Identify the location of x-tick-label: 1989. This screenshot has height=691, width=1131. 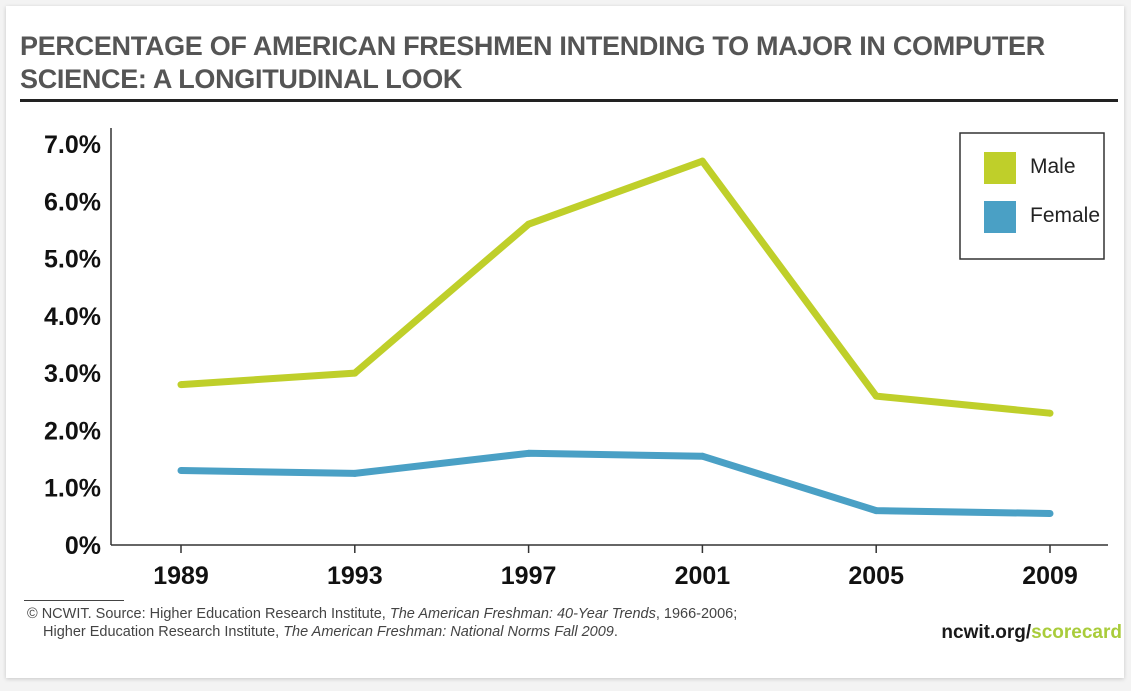
(181, 576).